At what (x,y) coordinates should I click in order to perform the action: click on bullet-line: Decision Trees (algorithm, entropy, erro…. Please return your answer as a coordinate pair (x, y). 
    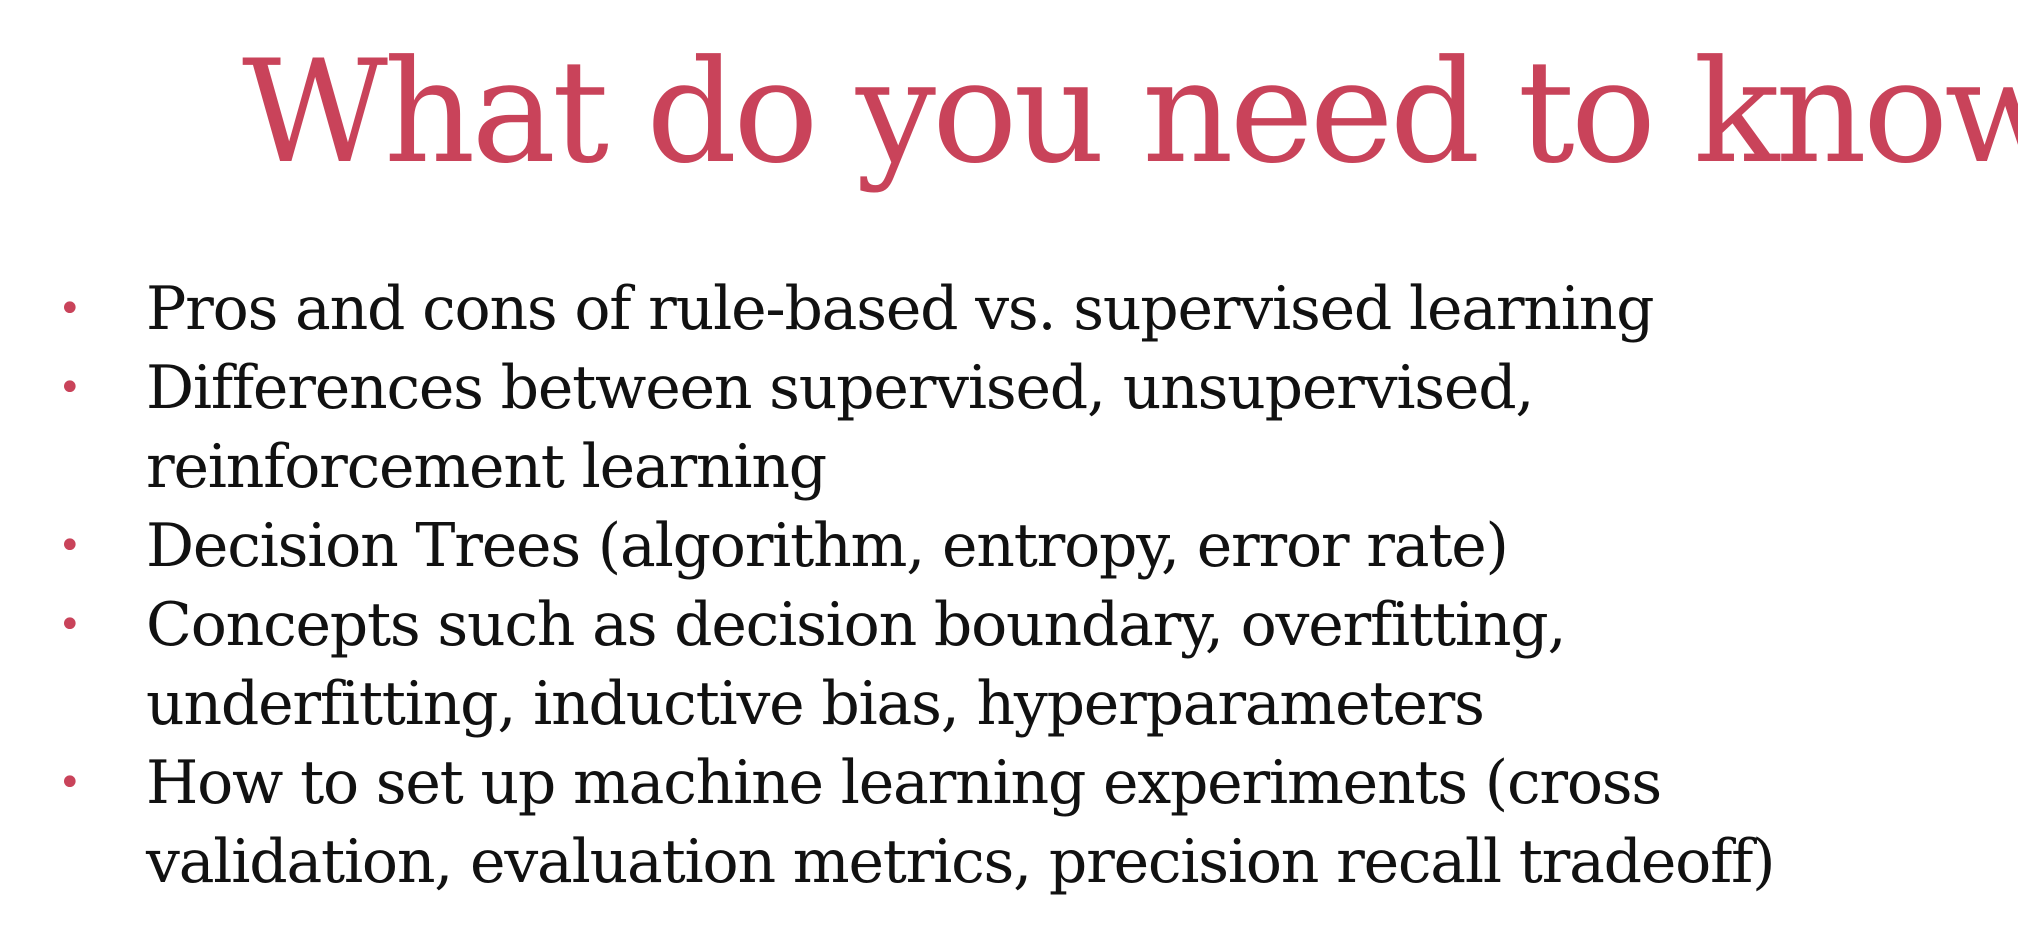
    Looking at the image, I should click on (827, 546).